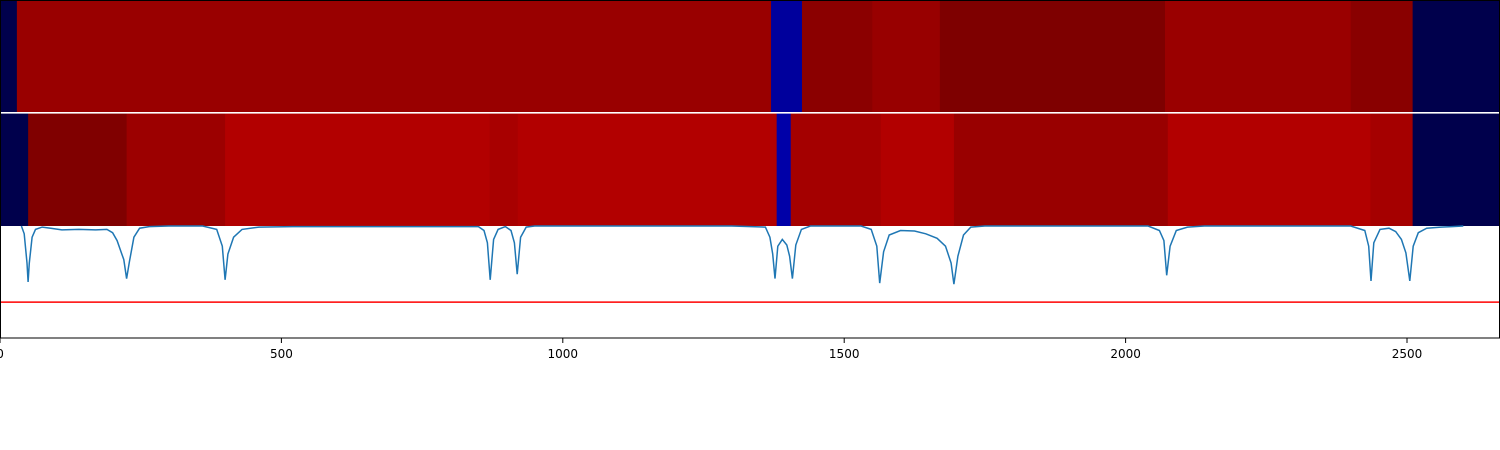  I want to click on x-tick-label: 1500, so click(844, 354).